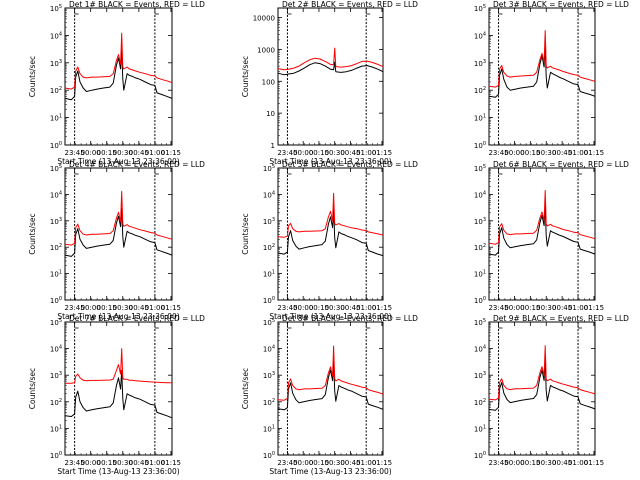  Describe the element at coordinates (330, 68) in the screenshot. I see `panel-2-series-events` at that location.